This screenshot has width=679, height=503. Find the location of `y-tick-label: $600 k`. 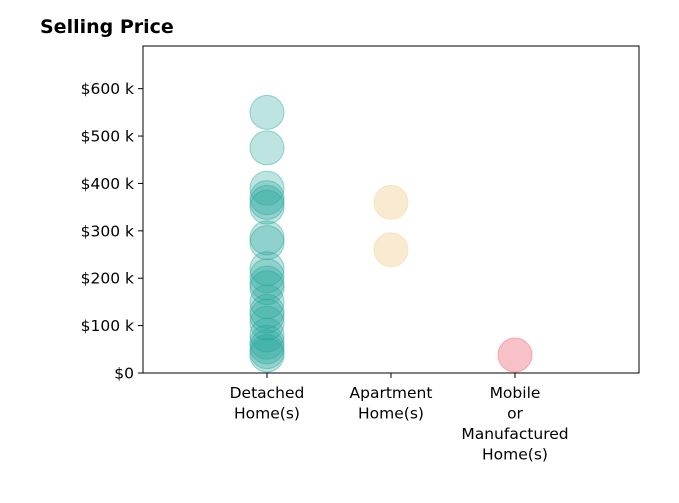

y-tick-label: $600 k is located at coordinates (107, 89).